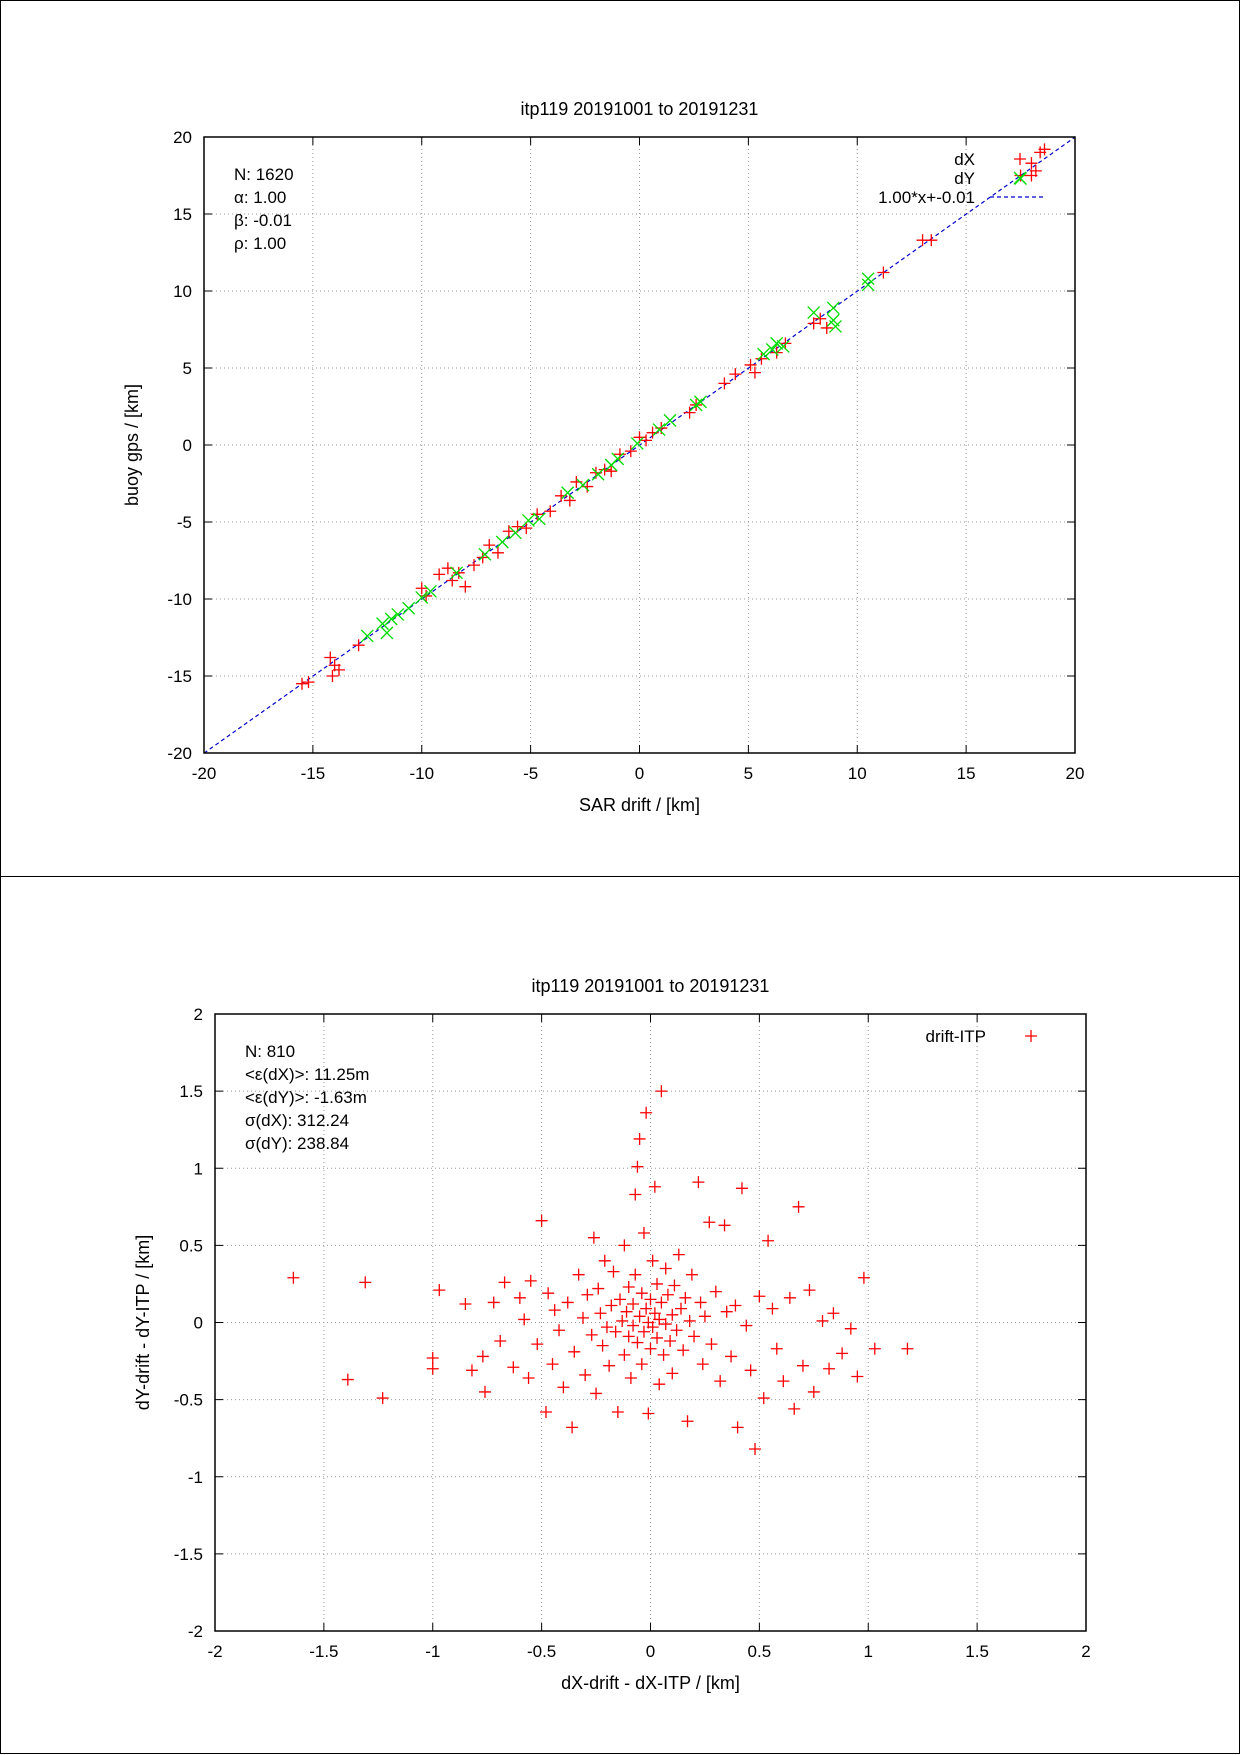 This screenshot has height=1755, width=1240. I want to click on chart-1-legend-symbol, so click(1020, 178).